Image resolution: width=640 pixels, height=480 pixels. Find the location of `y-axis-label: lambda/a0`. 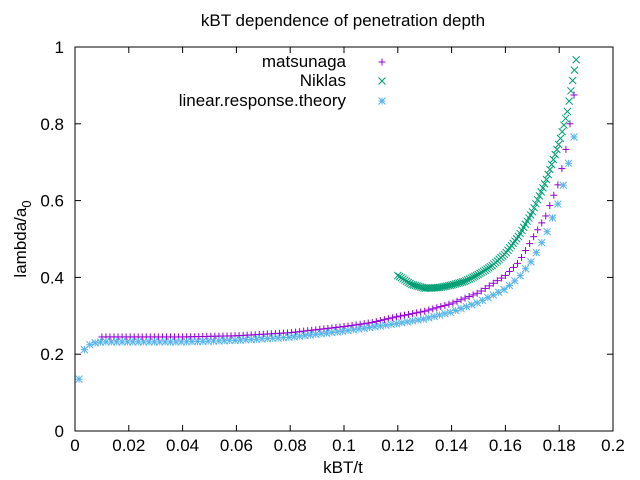

y-axis-label: lambda/a0 is located at coordinates (22, 238).